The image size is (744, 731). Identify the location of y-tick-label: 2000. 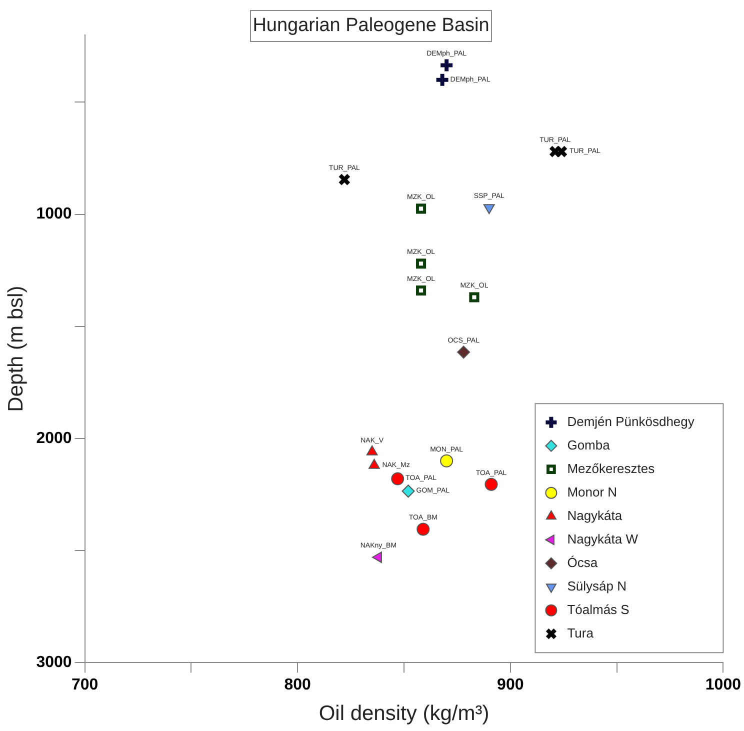
(54, 438).